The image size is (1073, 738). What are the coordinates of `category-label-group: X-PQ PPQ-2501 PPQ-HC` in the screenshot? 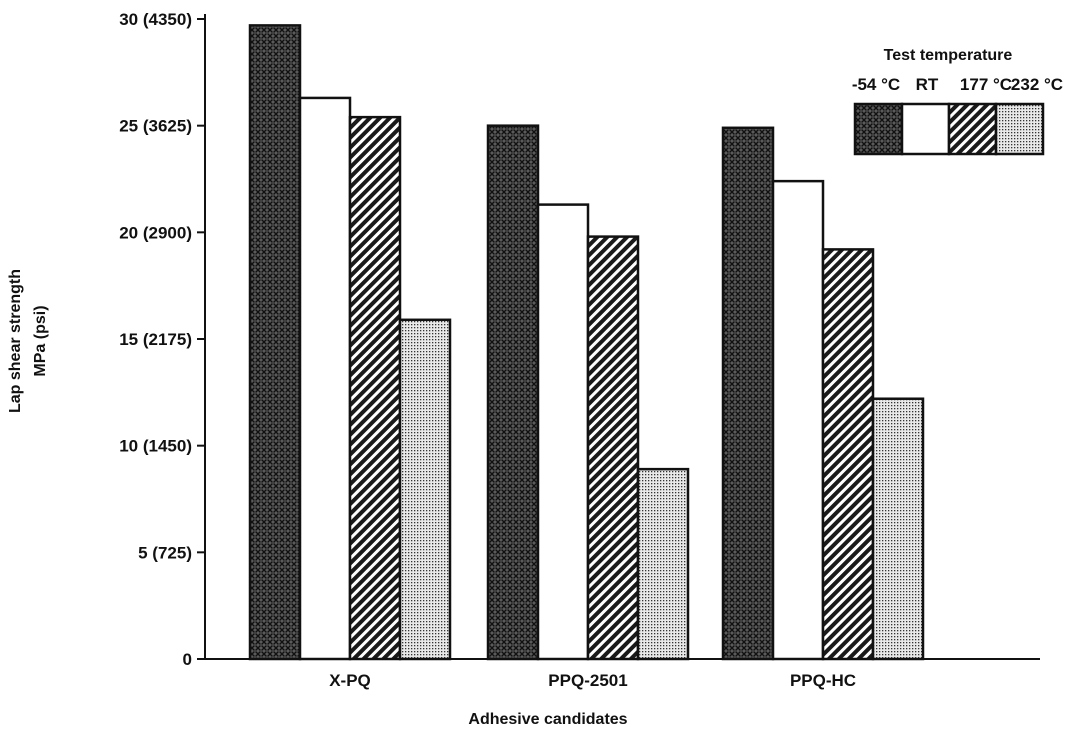 It's located at (592, 680).